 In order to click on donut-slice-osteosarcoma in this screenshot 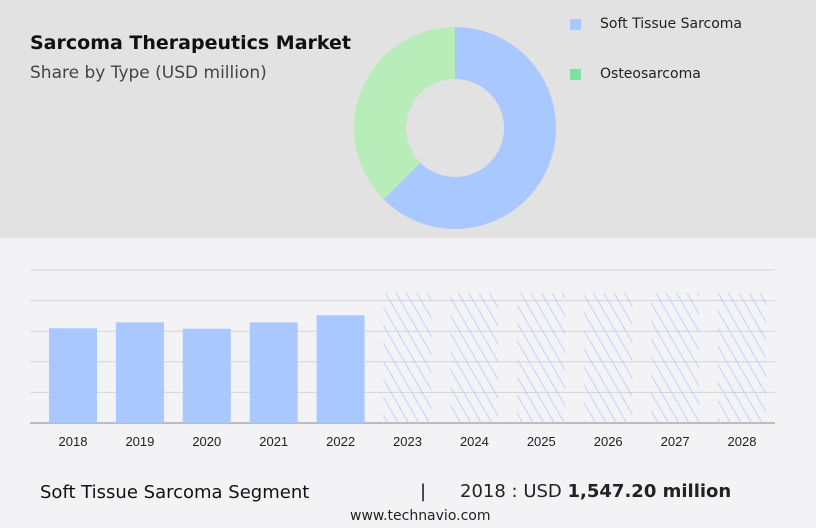, I will do `click(404, 113)`.